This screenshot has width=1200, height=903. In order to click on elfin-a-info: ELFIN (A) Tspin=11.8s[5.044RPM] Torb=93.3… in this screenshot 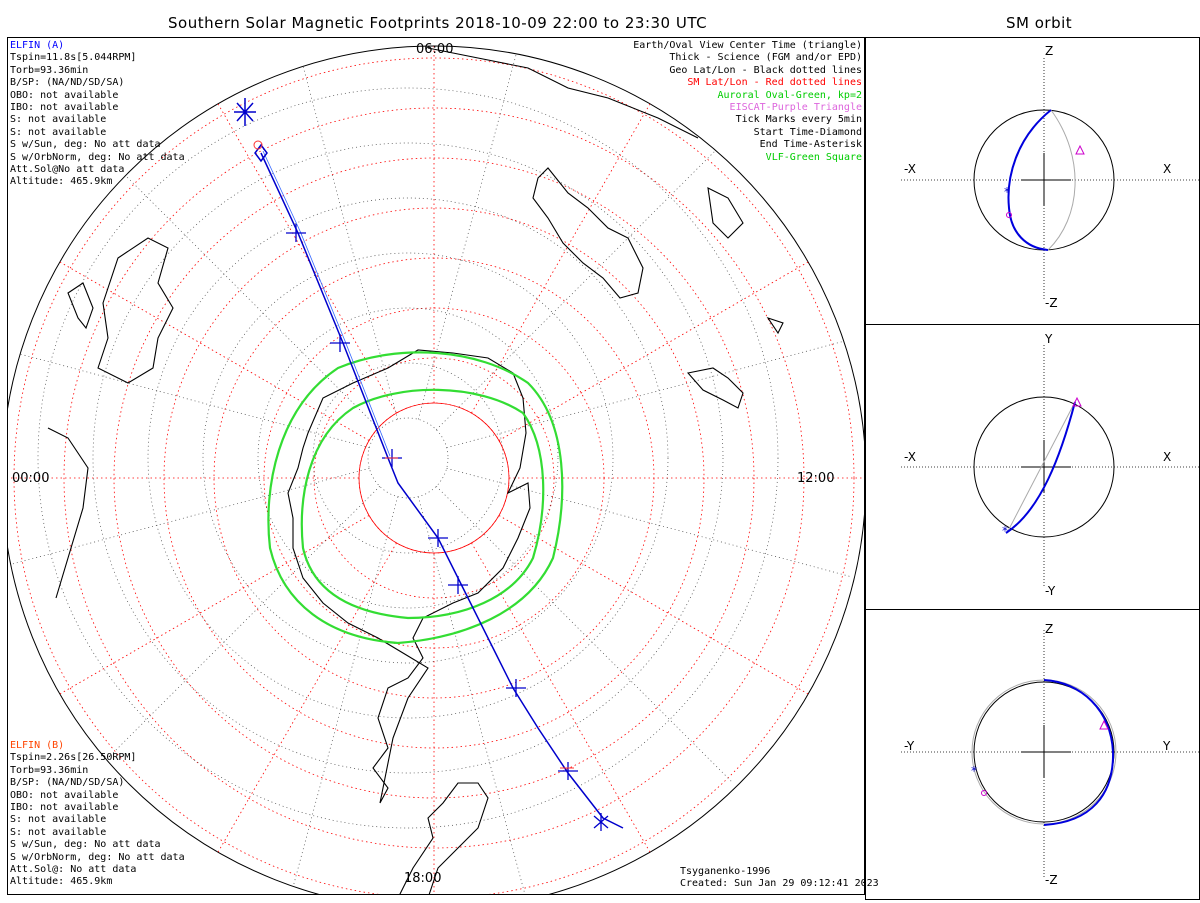, I will do `click(97, 114)`.